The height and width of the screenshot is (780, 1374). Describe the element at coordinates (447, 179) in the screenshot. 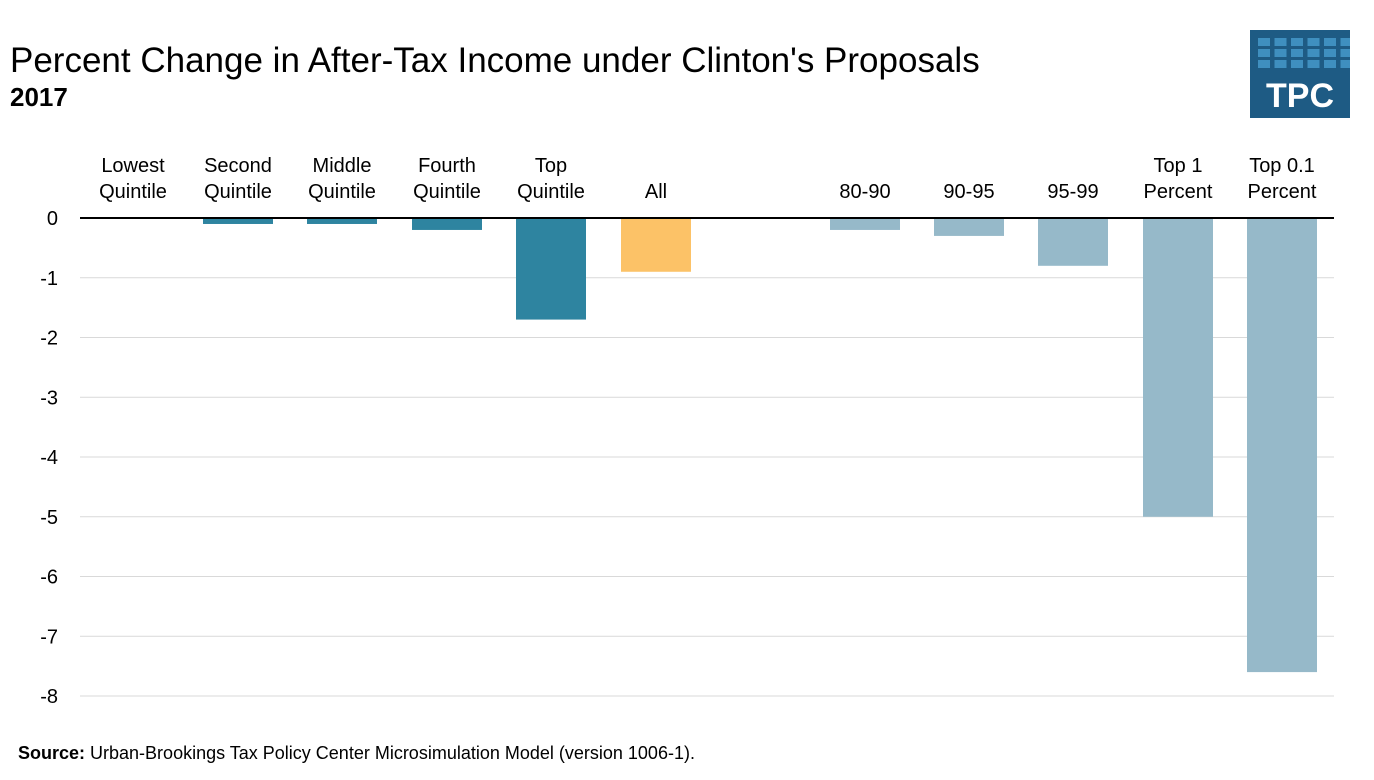

I see `category-label: Fourth Quintile` at that location.